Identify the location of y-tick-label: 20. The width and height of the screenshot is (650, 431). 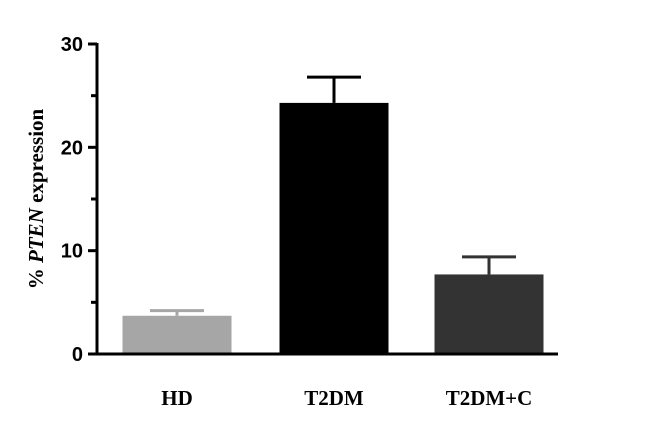
(72, 148).